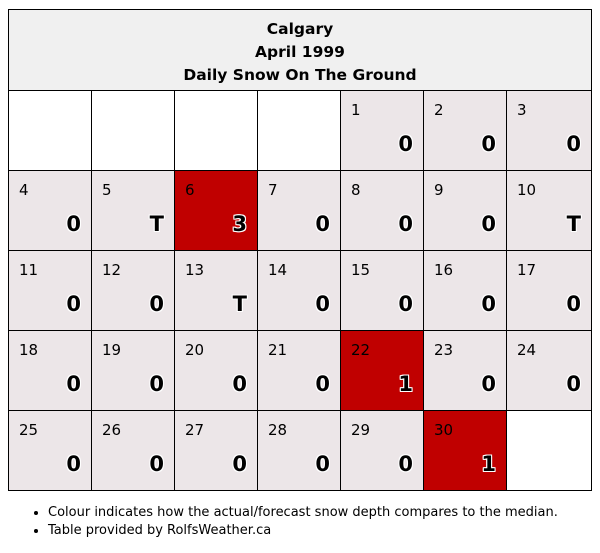 This screenshot has height=553, width=600. What do you see at coordinates (107, 190) in the screenshot?
I see `day-number: 5` at bounding box center [107, 190].